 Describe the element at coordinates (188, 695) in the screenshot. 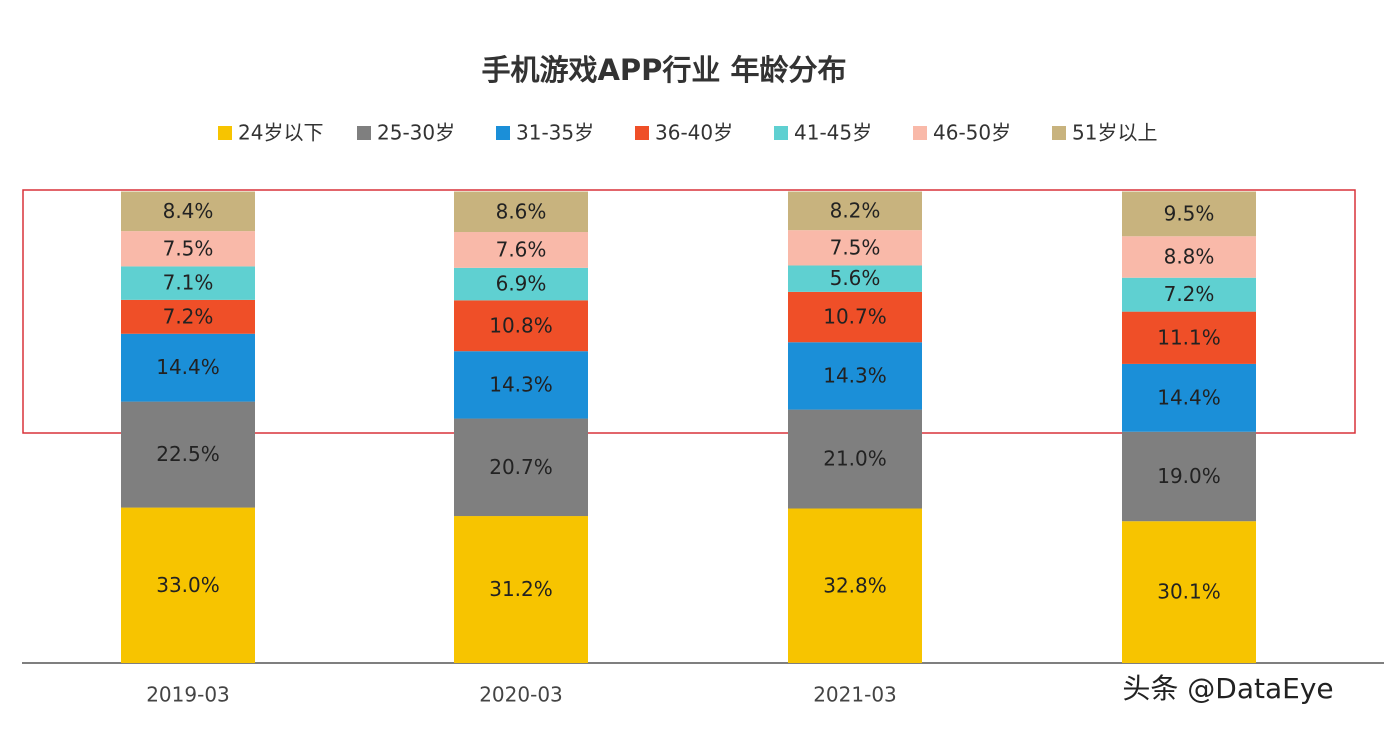

I see `x-tick-label: 2019-03` at that location.